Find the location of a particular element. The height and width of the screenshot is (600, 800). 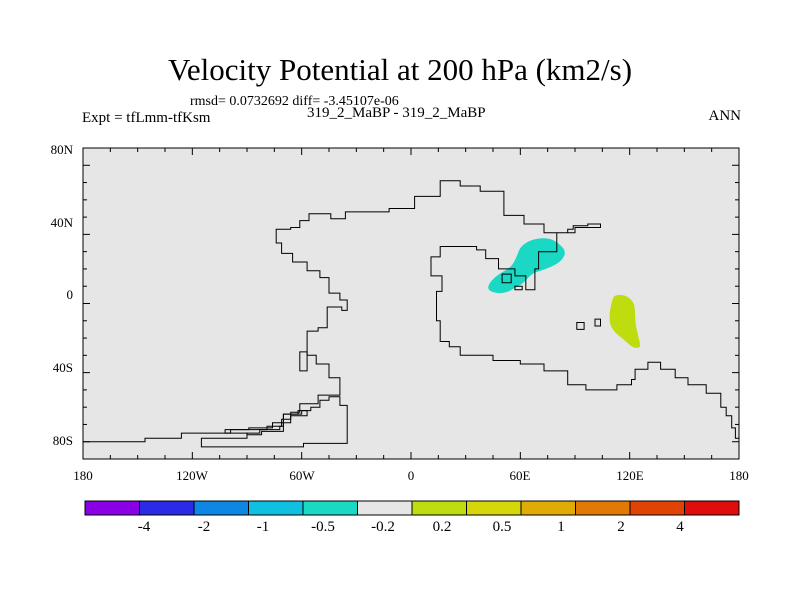

lon-label-0: 0 is located at coordinates (411, 475).